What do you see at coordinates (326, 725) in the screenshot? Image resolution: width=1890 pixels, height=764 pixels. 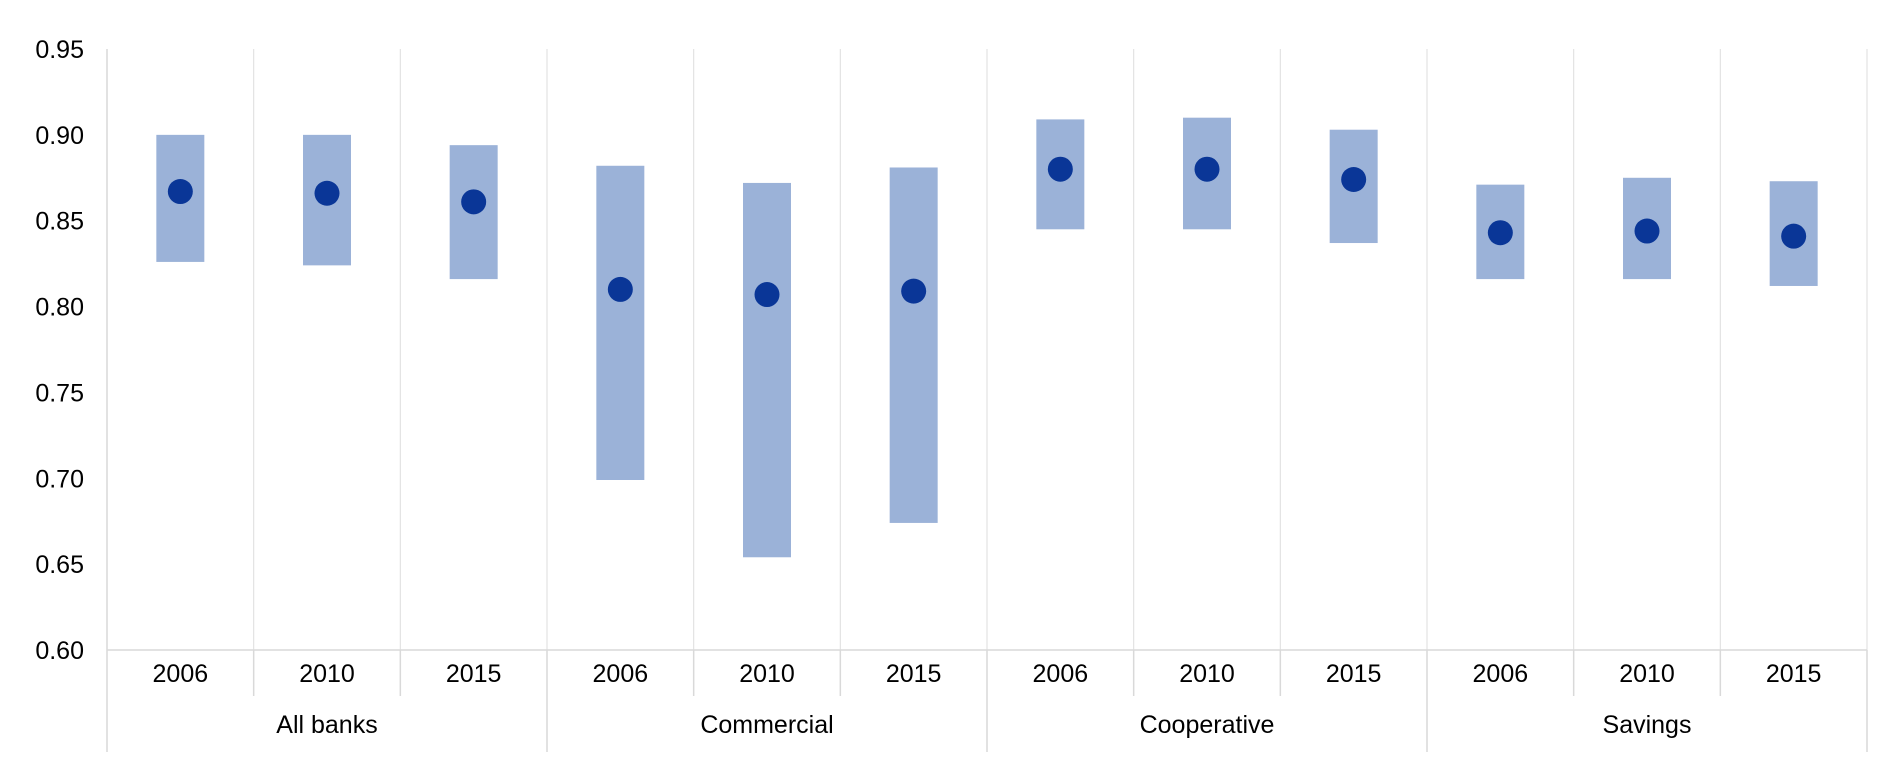 I see `group-label: All banks` at bounding box center [326, 725].